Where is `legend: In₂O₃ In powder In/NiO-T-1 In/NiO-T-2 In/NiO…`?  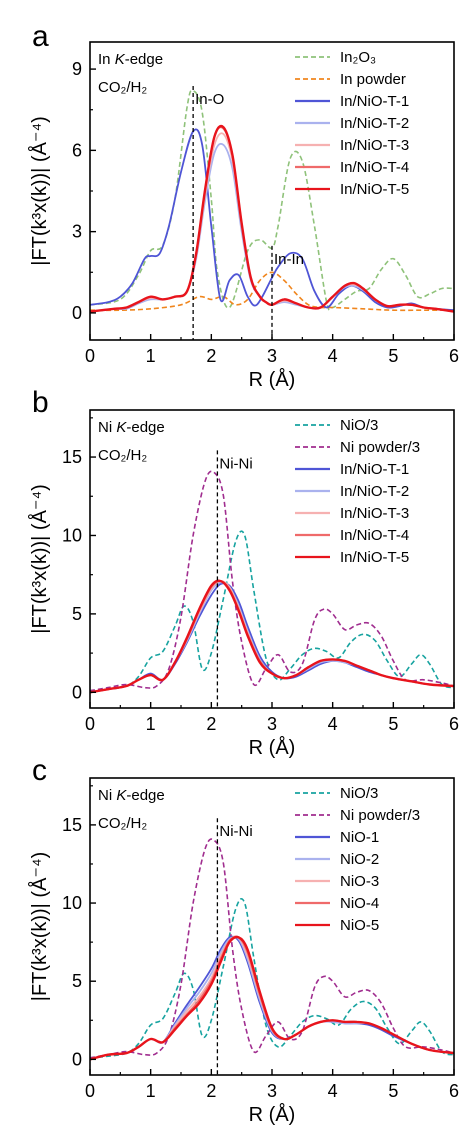
legend: In₂O₃ In powder In/NiO-T-1 In/NiO-T-2 In/NiO… is located at coordinates (352, 123).